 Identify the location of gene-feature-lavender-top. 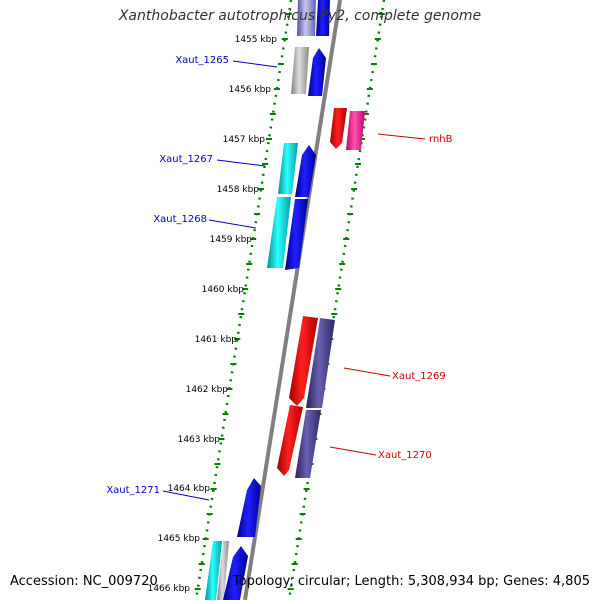
(306, 18).